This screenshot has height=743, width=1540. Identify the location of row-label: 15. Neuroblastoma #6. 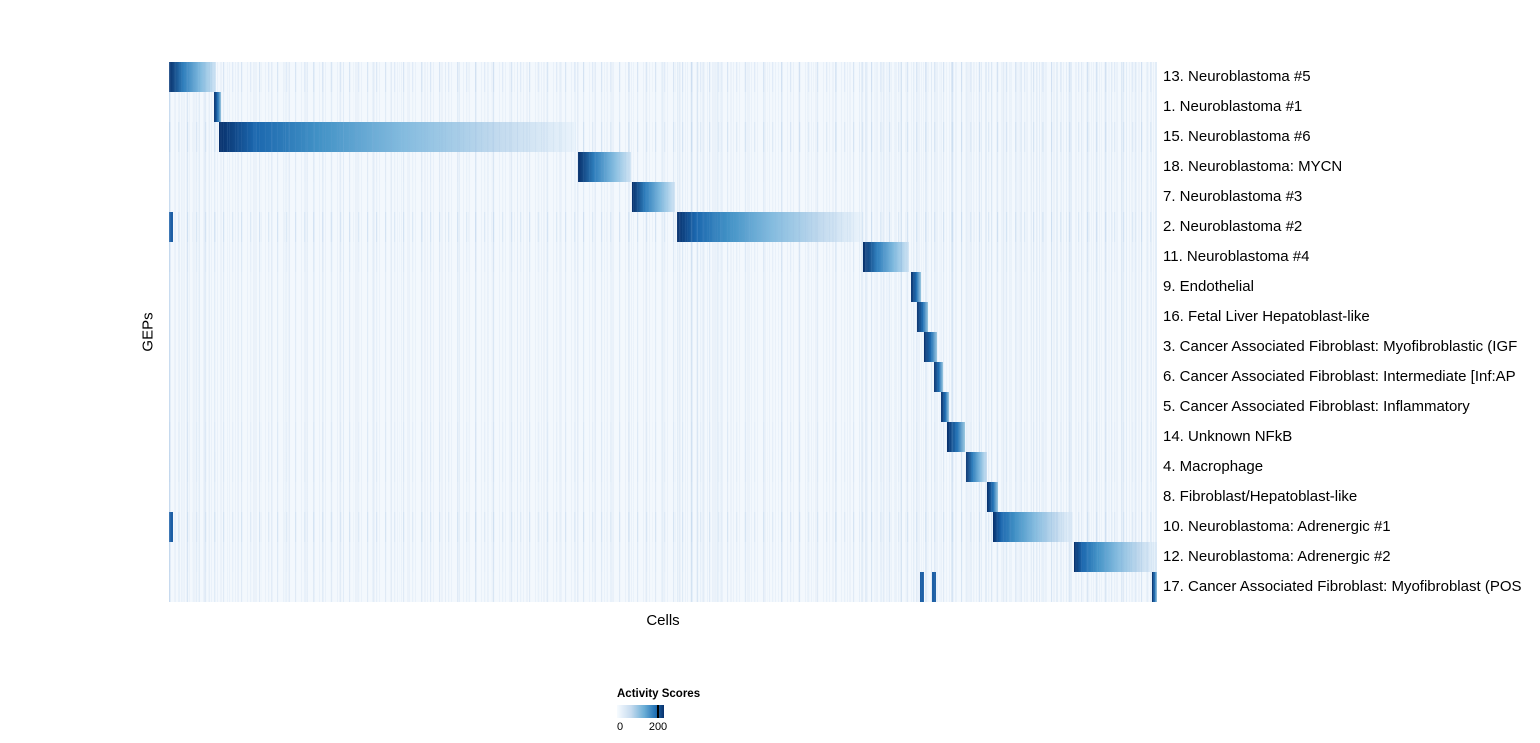
(1237, 136).